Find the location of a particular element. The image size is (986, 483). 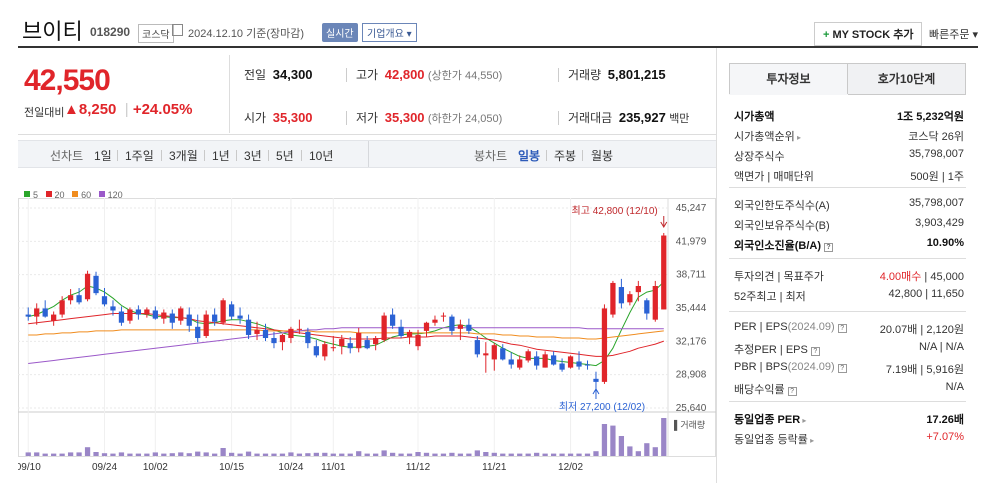

y-tick-label: 25,640 is located at coordinates (691, 408).